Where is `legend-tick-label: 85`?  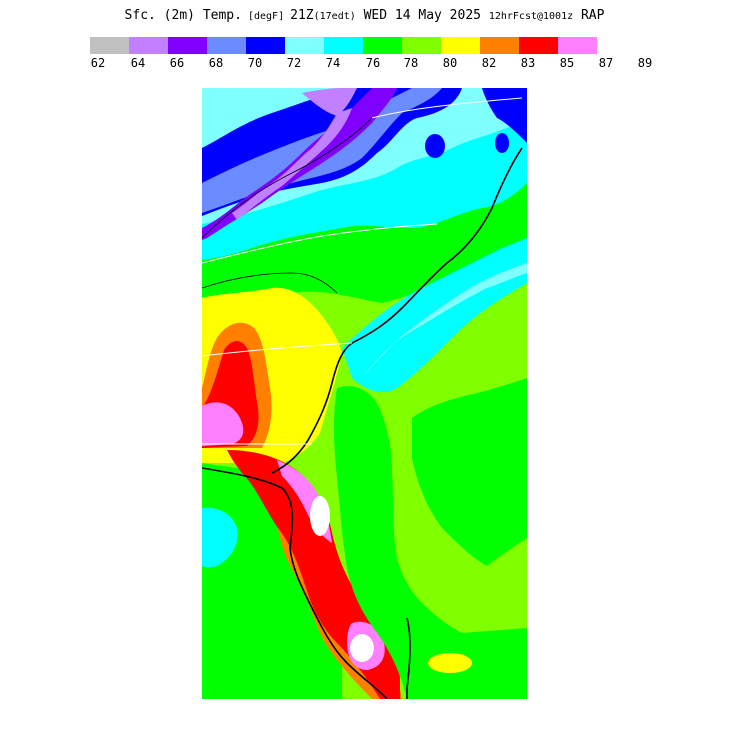 legend-tick-label: 85 is located at coordinates (567, 63).